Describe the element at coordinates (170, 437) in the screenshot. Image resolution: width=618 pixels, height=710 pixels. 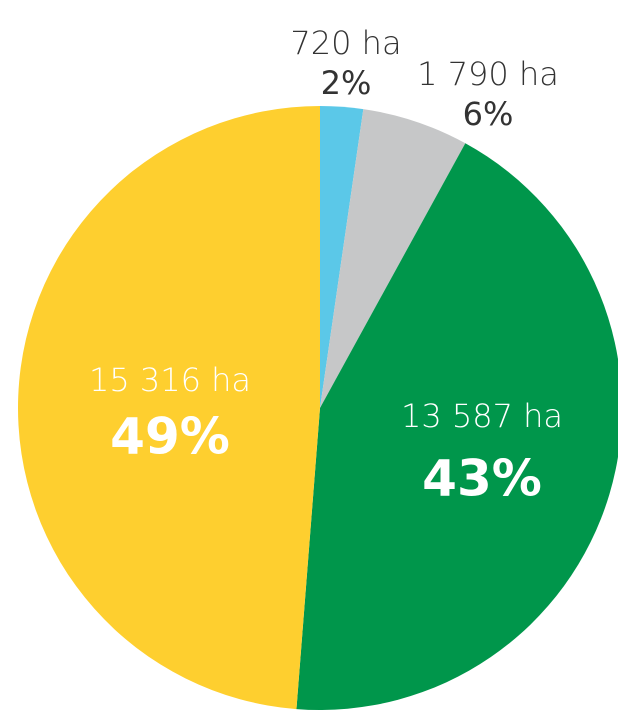
I see `slice-percent-label: 49%` at that location.